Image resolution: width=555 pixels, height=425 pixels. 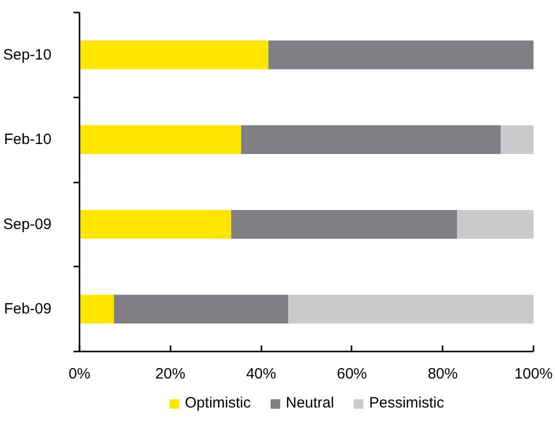 I want to click on x-tick-label: 60%, so click(x=351, y=374).